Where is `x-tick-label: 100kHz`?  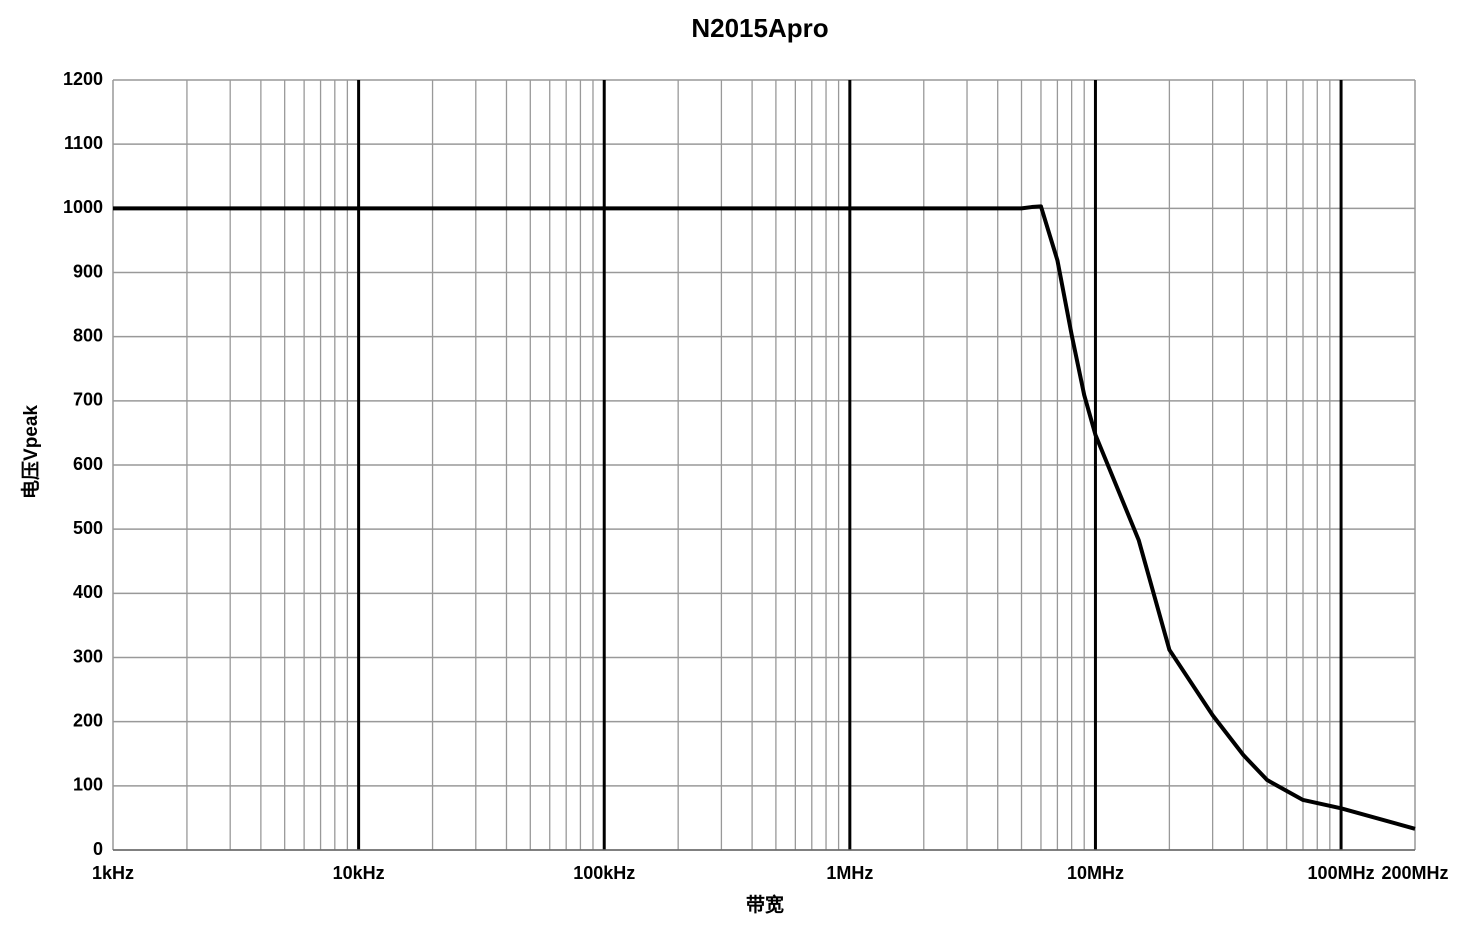 x-tick-label: 100kHz is located at coordinates (604, 873).